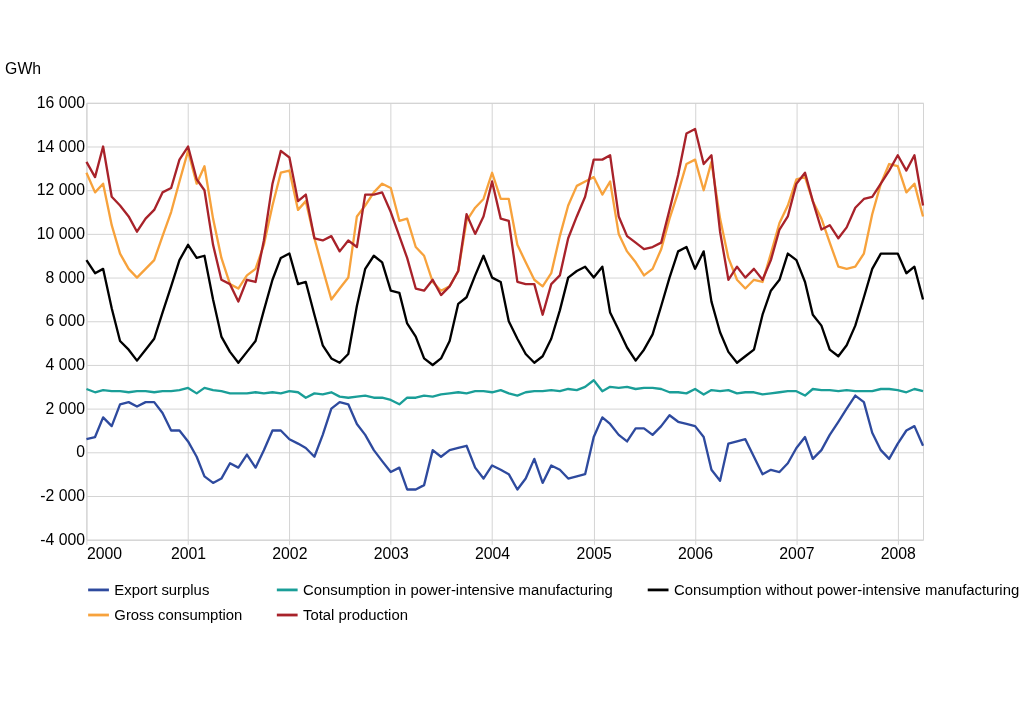  Describe the element at coordinates (355, 614) in the screenshot. I see `legend-label: Total production` at that location.